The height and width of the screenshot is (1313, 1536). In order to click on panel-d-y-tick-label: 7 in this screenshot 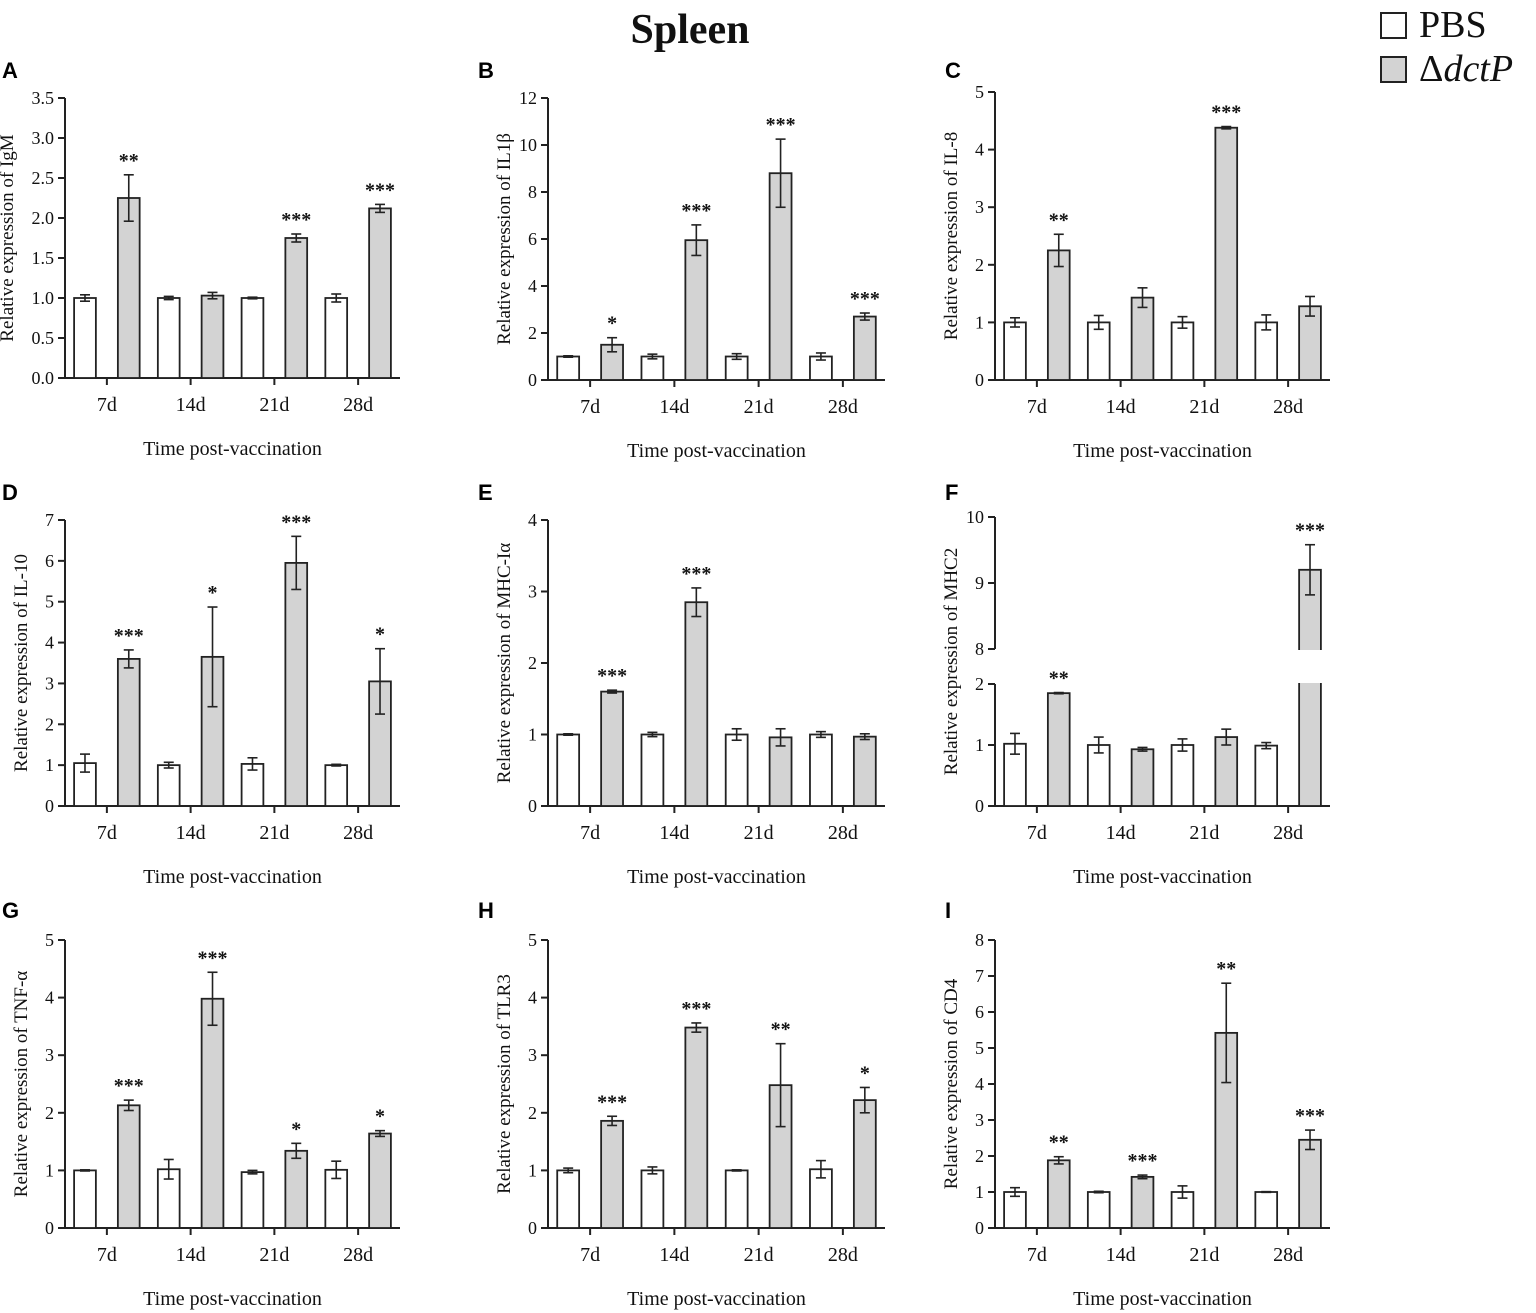, I will do `click(49, 520)`.